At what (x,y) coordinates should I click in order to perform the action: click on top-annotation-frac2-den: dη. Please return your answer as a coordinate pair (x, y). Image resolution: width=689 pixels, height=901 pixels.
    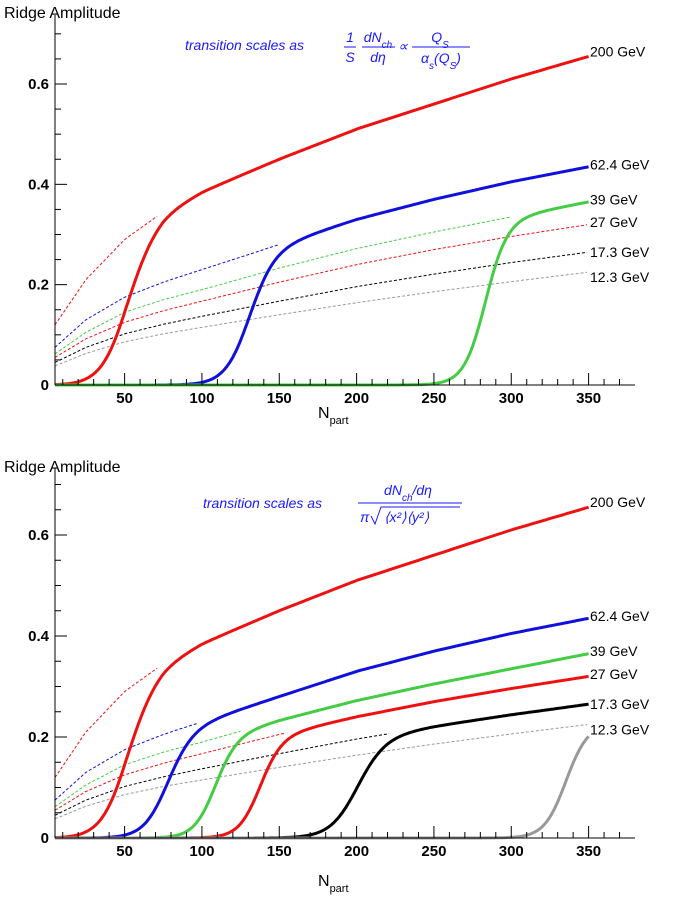
    Looking at the image, I should click on (378, 57).